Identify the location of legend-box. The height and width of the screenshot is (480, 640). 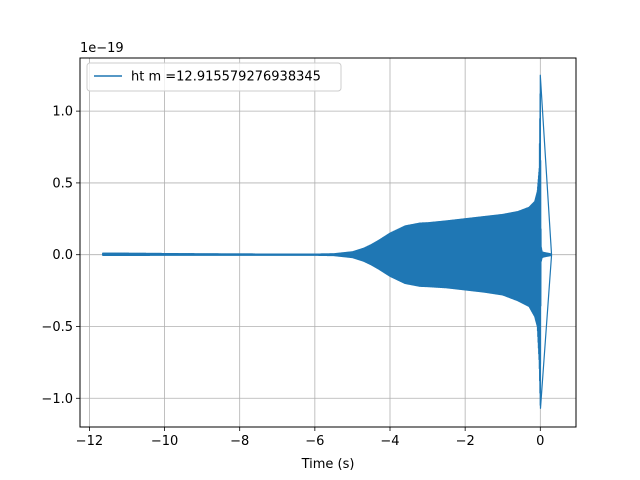
(214, 77).